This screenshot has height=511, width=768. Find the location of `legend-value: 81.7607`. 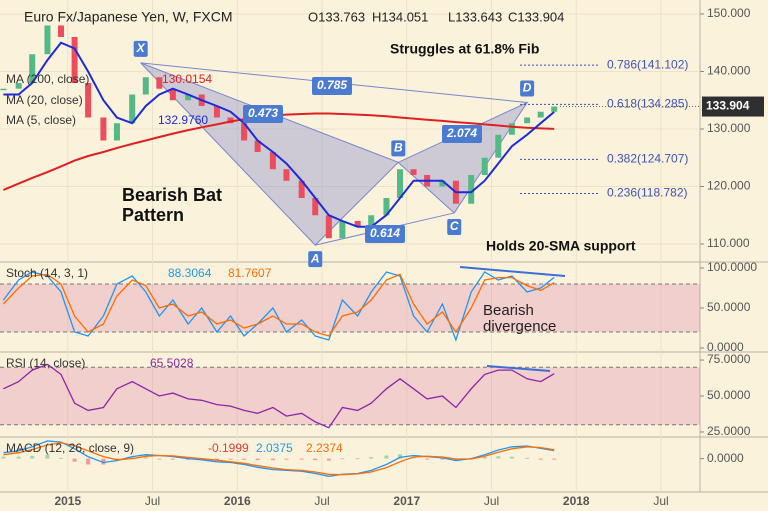

legend-value: 81.7607 is located at coordinates (250, 273).